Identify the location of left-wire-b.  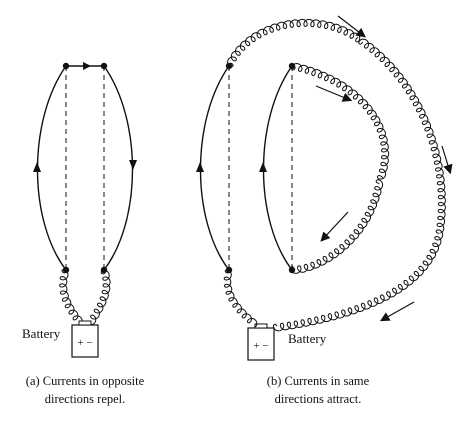
(214, 168).